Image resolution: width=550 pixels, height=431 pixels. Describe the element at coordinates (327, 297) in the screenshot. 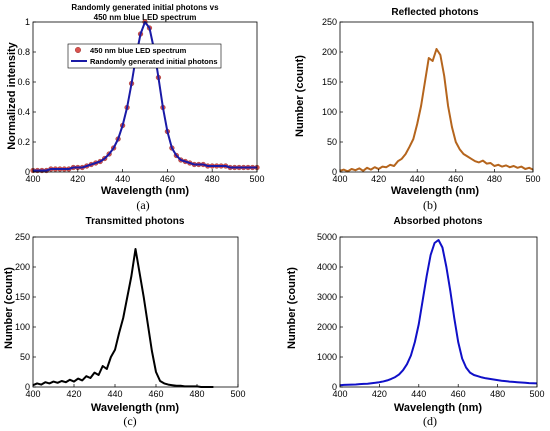

I see `y-tick-label: 3000` at that location.